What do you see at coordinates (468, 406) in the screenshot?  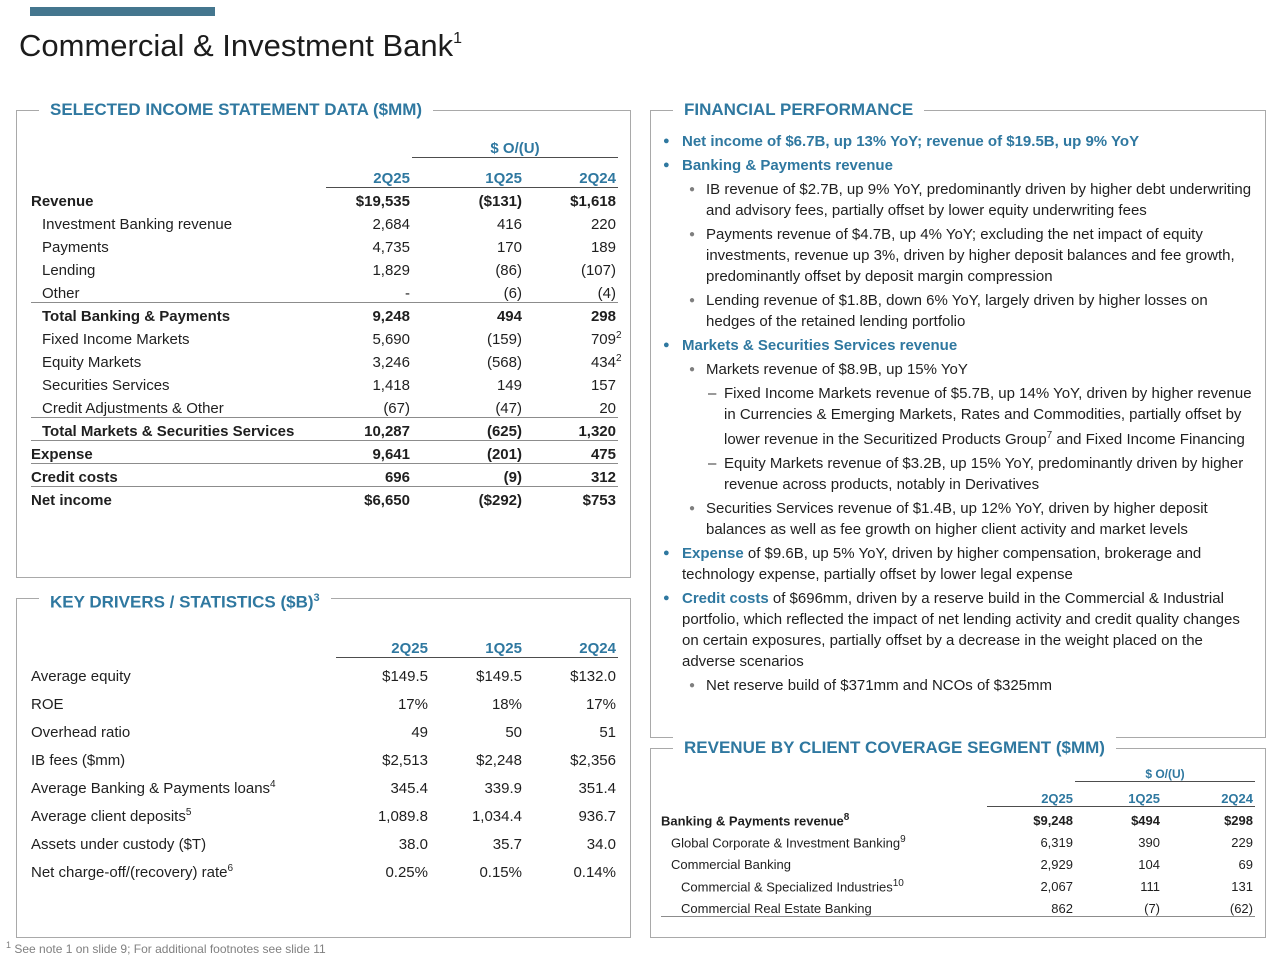 I see `row-value: (47)` at bounding box center [468, 406].